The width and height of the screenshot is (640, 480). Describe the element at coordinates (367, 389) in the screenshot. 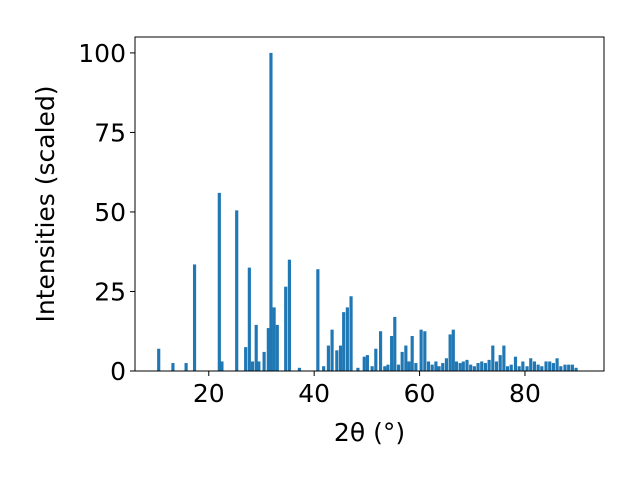

I see `x-axis-ticks: 20 40 60 80` at that location.